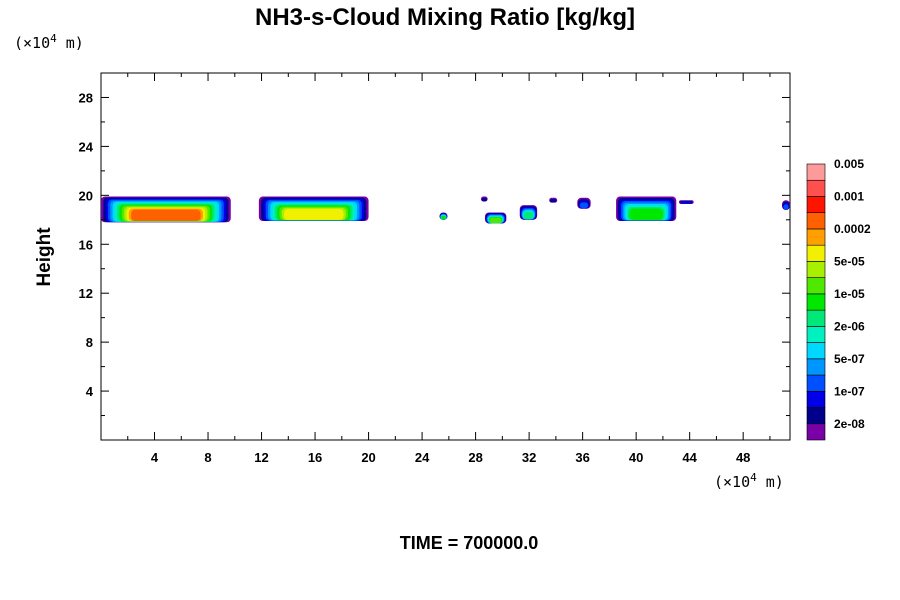 Image resolution: width=900 pixels, height=600 pixels. Describe the element at coordinates (849, 424) in the screenshot. I see `colorbar-label: 2e-08` at that location.